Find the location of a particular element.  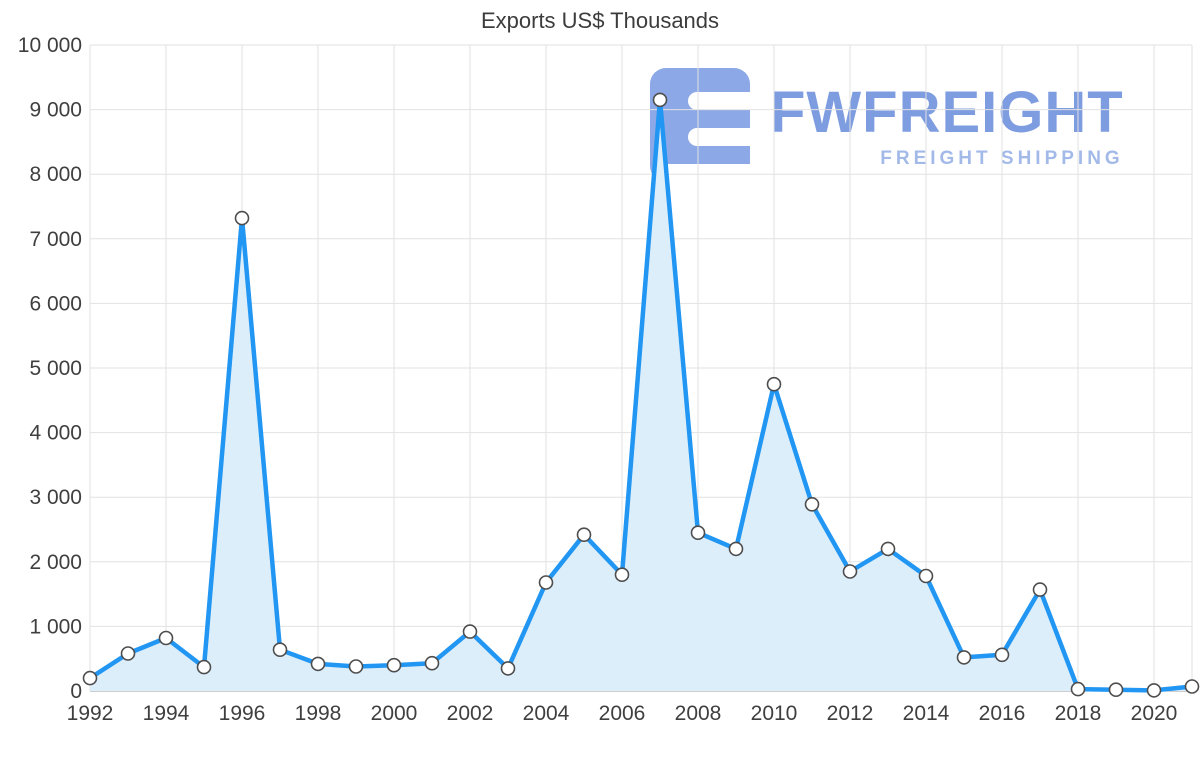

x-axis-tick-label: 2004 is located at coordinates (546, 713).